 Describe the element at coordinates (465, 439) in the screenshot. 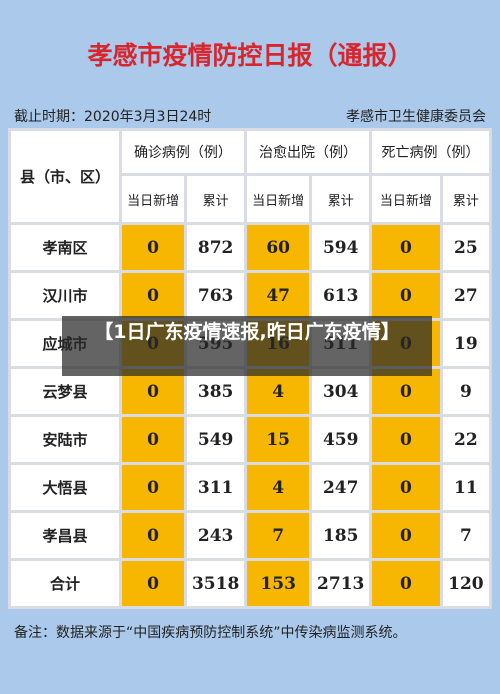

I see `value-cell: 22` at that location.